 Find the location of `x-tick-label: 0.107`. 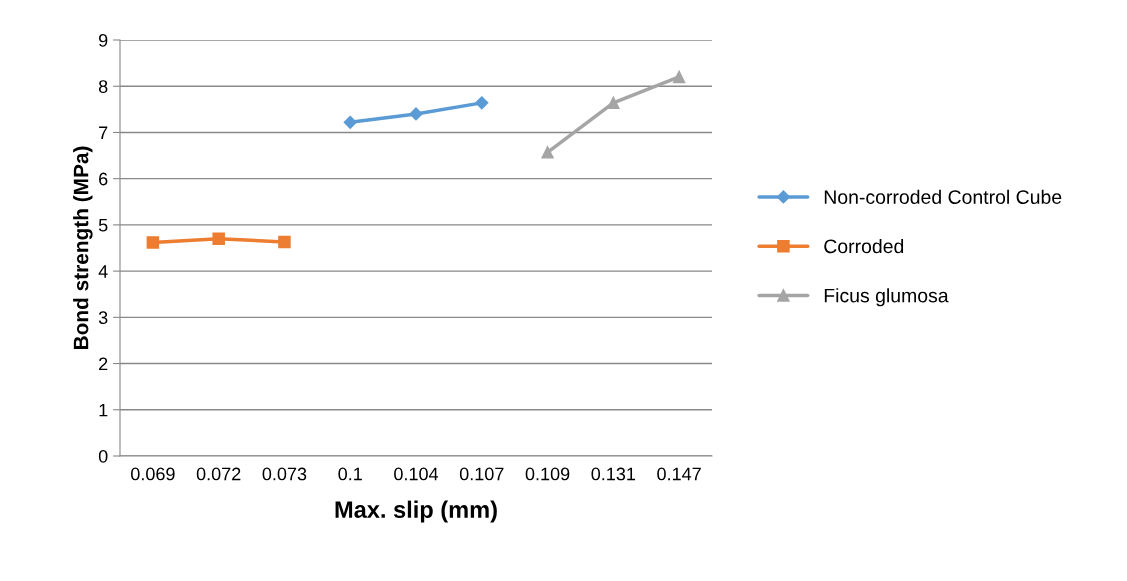

x-tick-label: 0.107 is located at coordinates (481, 474).